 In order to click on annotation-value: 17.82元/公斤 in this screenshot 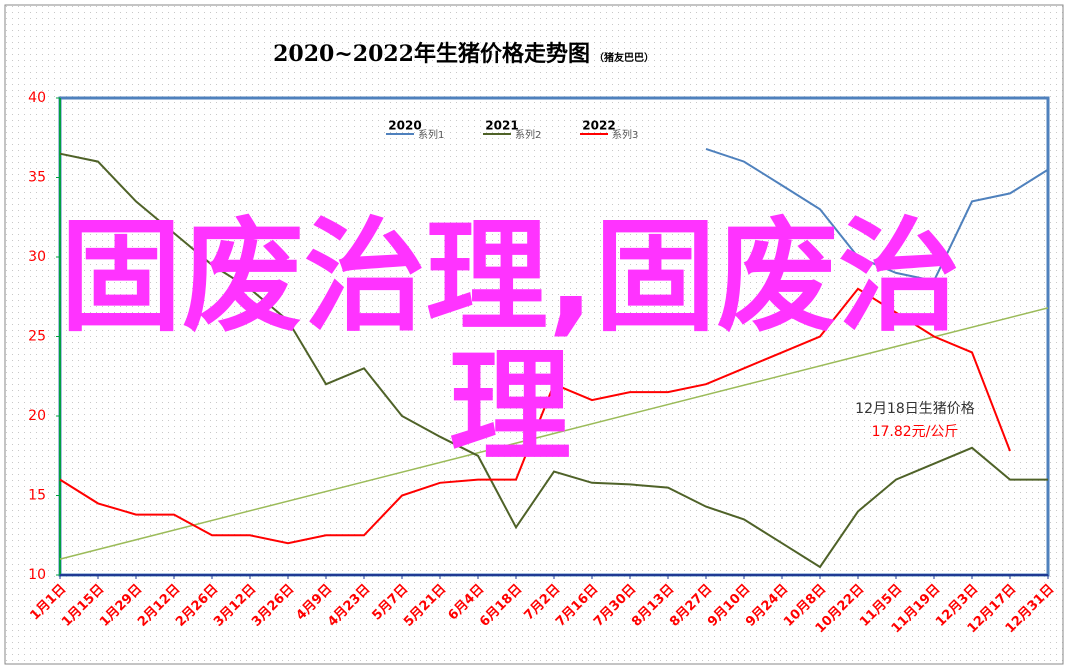, I will do `click(915, 432)`.